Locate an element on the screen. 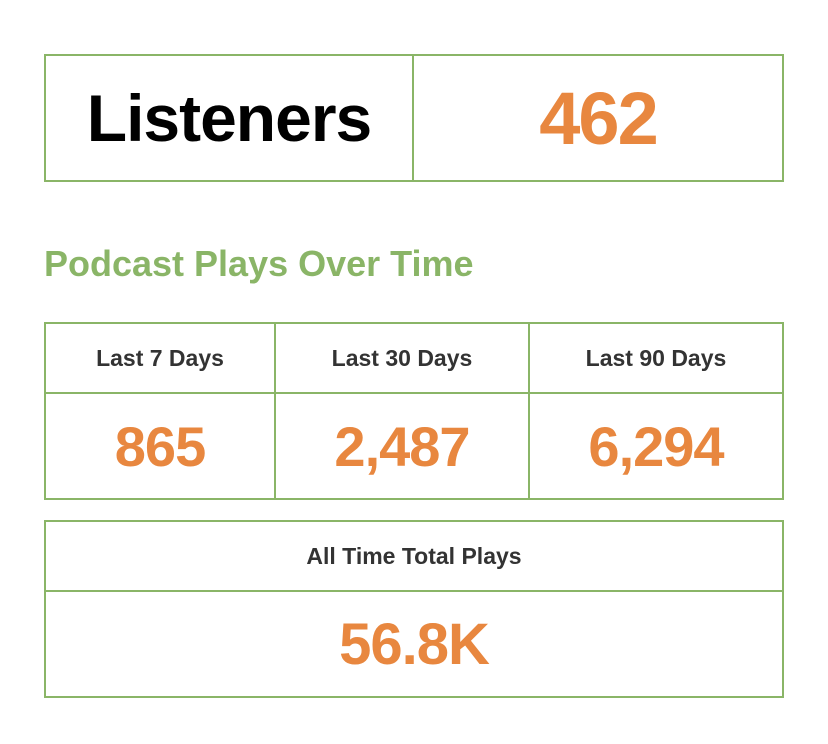 This screenshot has height=744, width=828. period-header-30-days: Last 30 Days is located at coordinates (403, 359).